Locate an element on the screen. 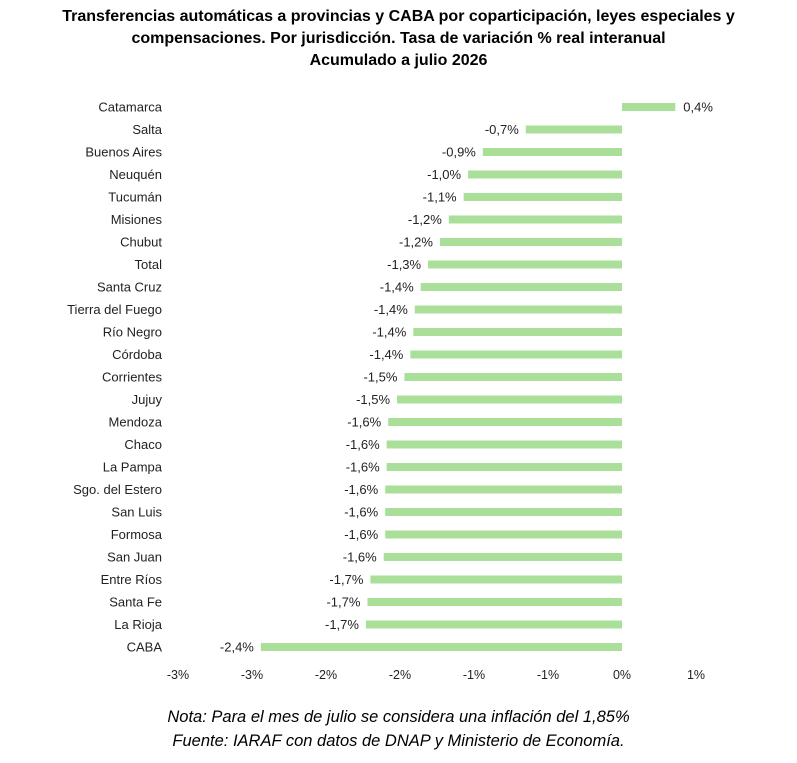 The image size is (797, 763). category-label: Total is located at coordinates (149, 264).